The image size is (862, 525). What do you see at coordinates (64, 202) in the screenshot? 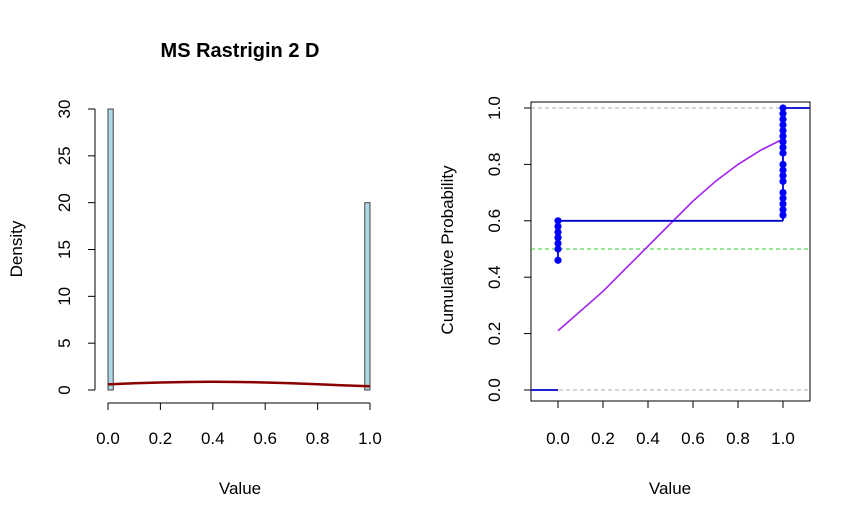
I see `histogram-y-tick-label: 20` at bounding box center [64, 202].